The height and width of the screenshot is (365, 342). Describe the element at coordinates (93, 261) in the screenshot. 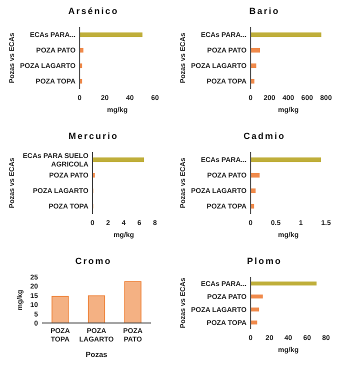

I see `chart-title: Cromo` at that location.